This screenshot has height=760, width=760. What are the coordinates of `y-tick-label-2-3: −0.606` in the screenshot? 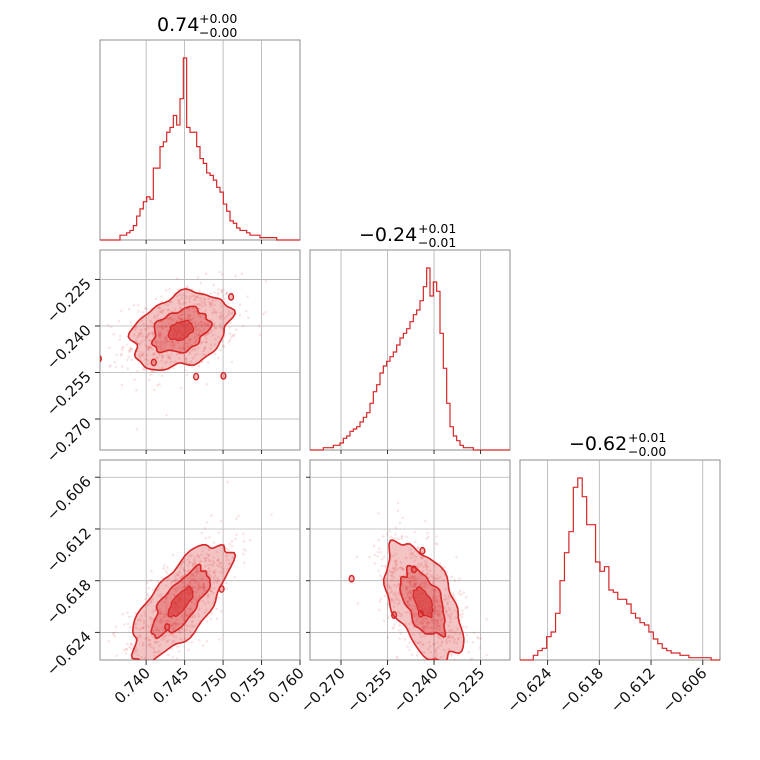 It's located at (69, 498).